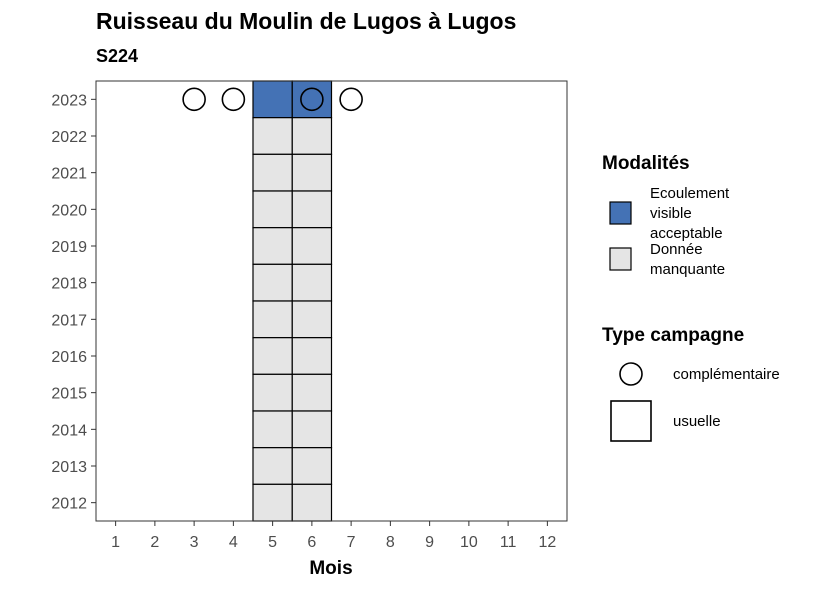  I want to click on x-tick-label: 3, so click(194, 542).